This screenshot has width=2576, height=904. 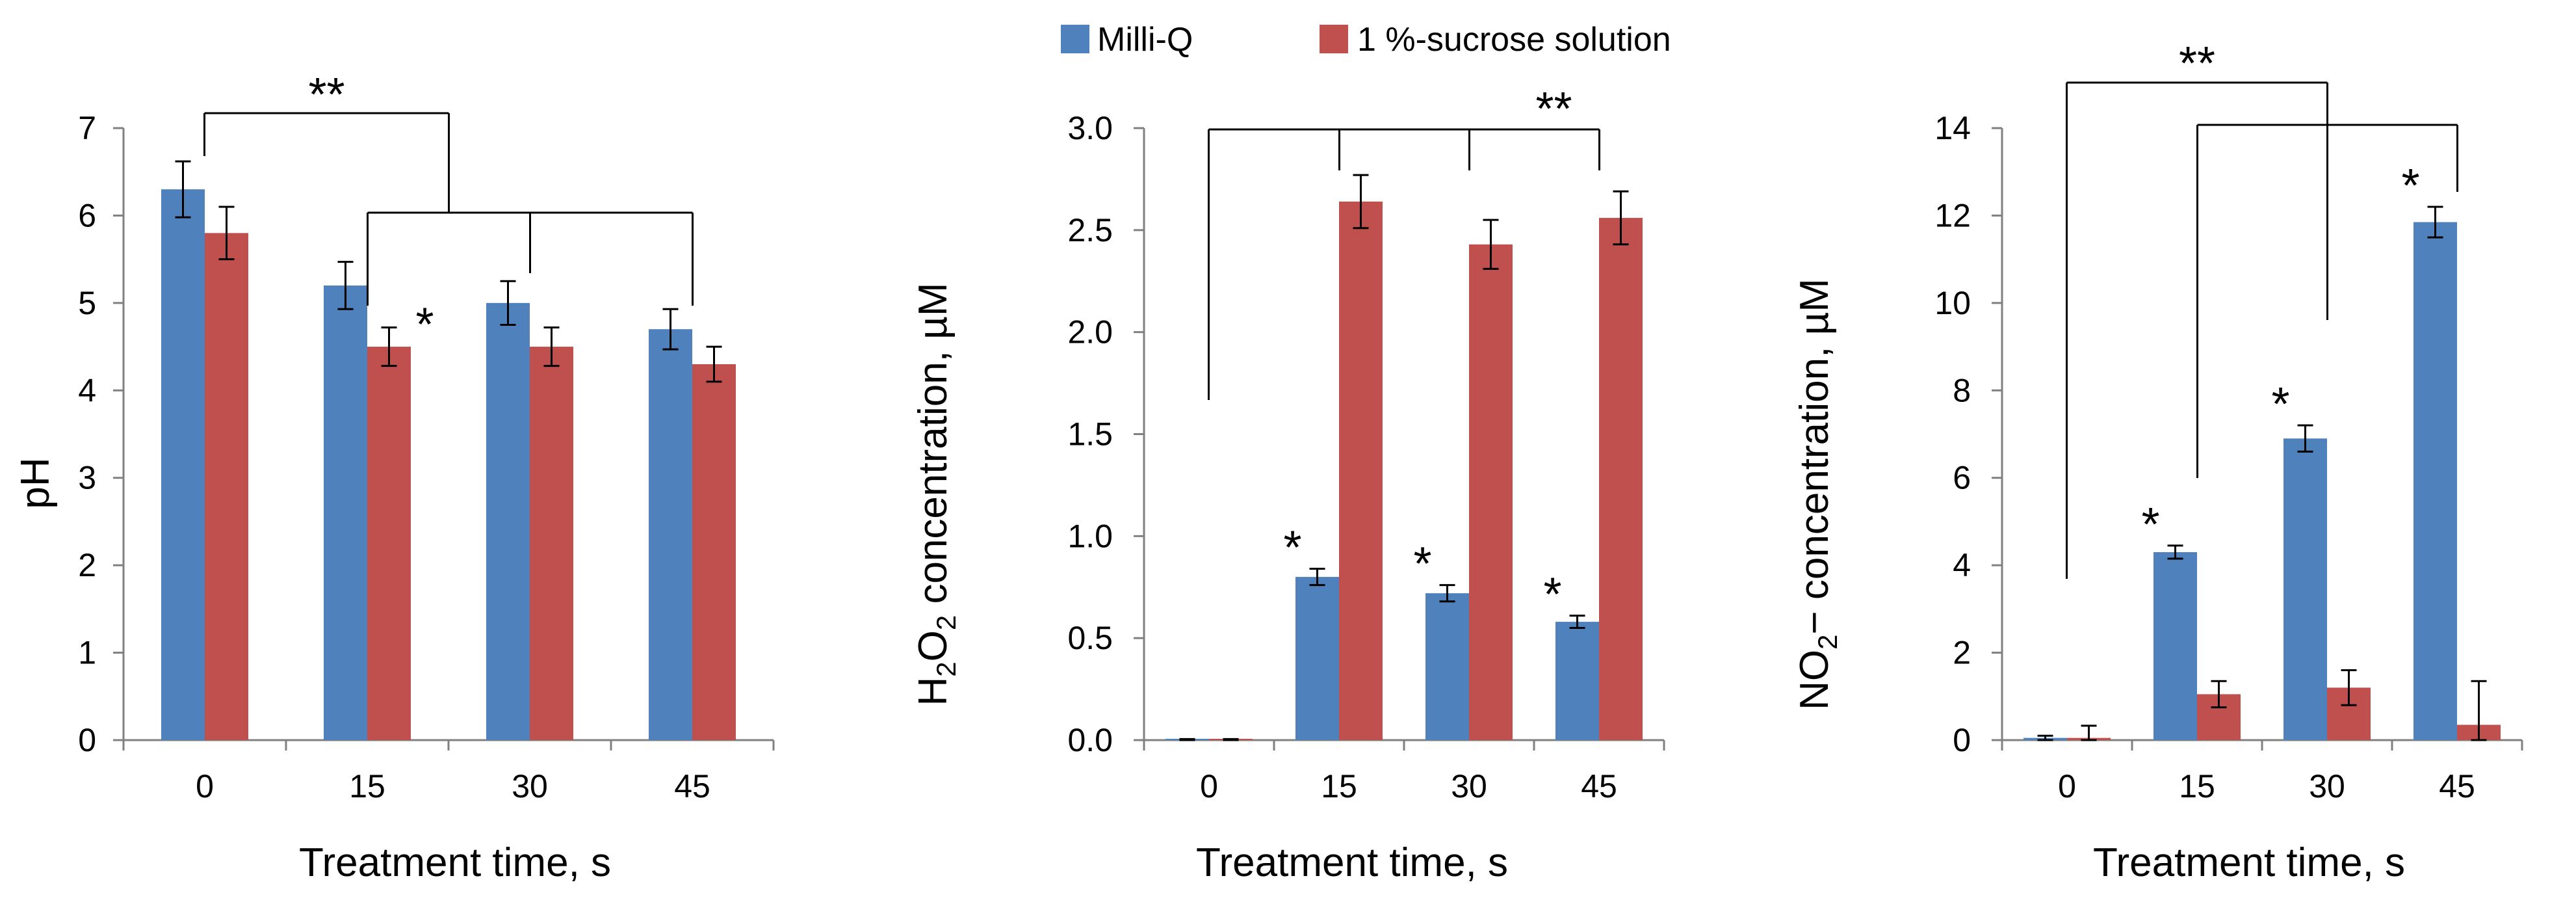 I want to click on legend: Milli-Q 1 %-sucrose solution, so click(x=1366, y=40).